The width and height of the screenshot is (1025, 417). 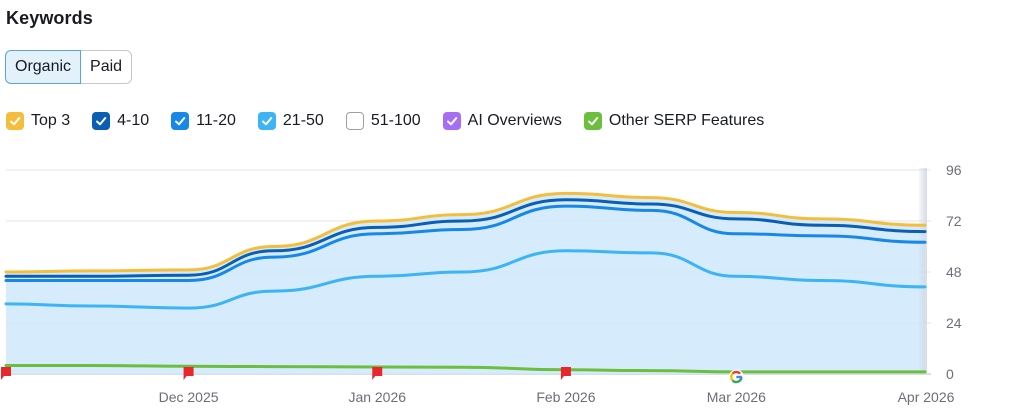 I want to click on google-icon, so click(x=736, y=377).